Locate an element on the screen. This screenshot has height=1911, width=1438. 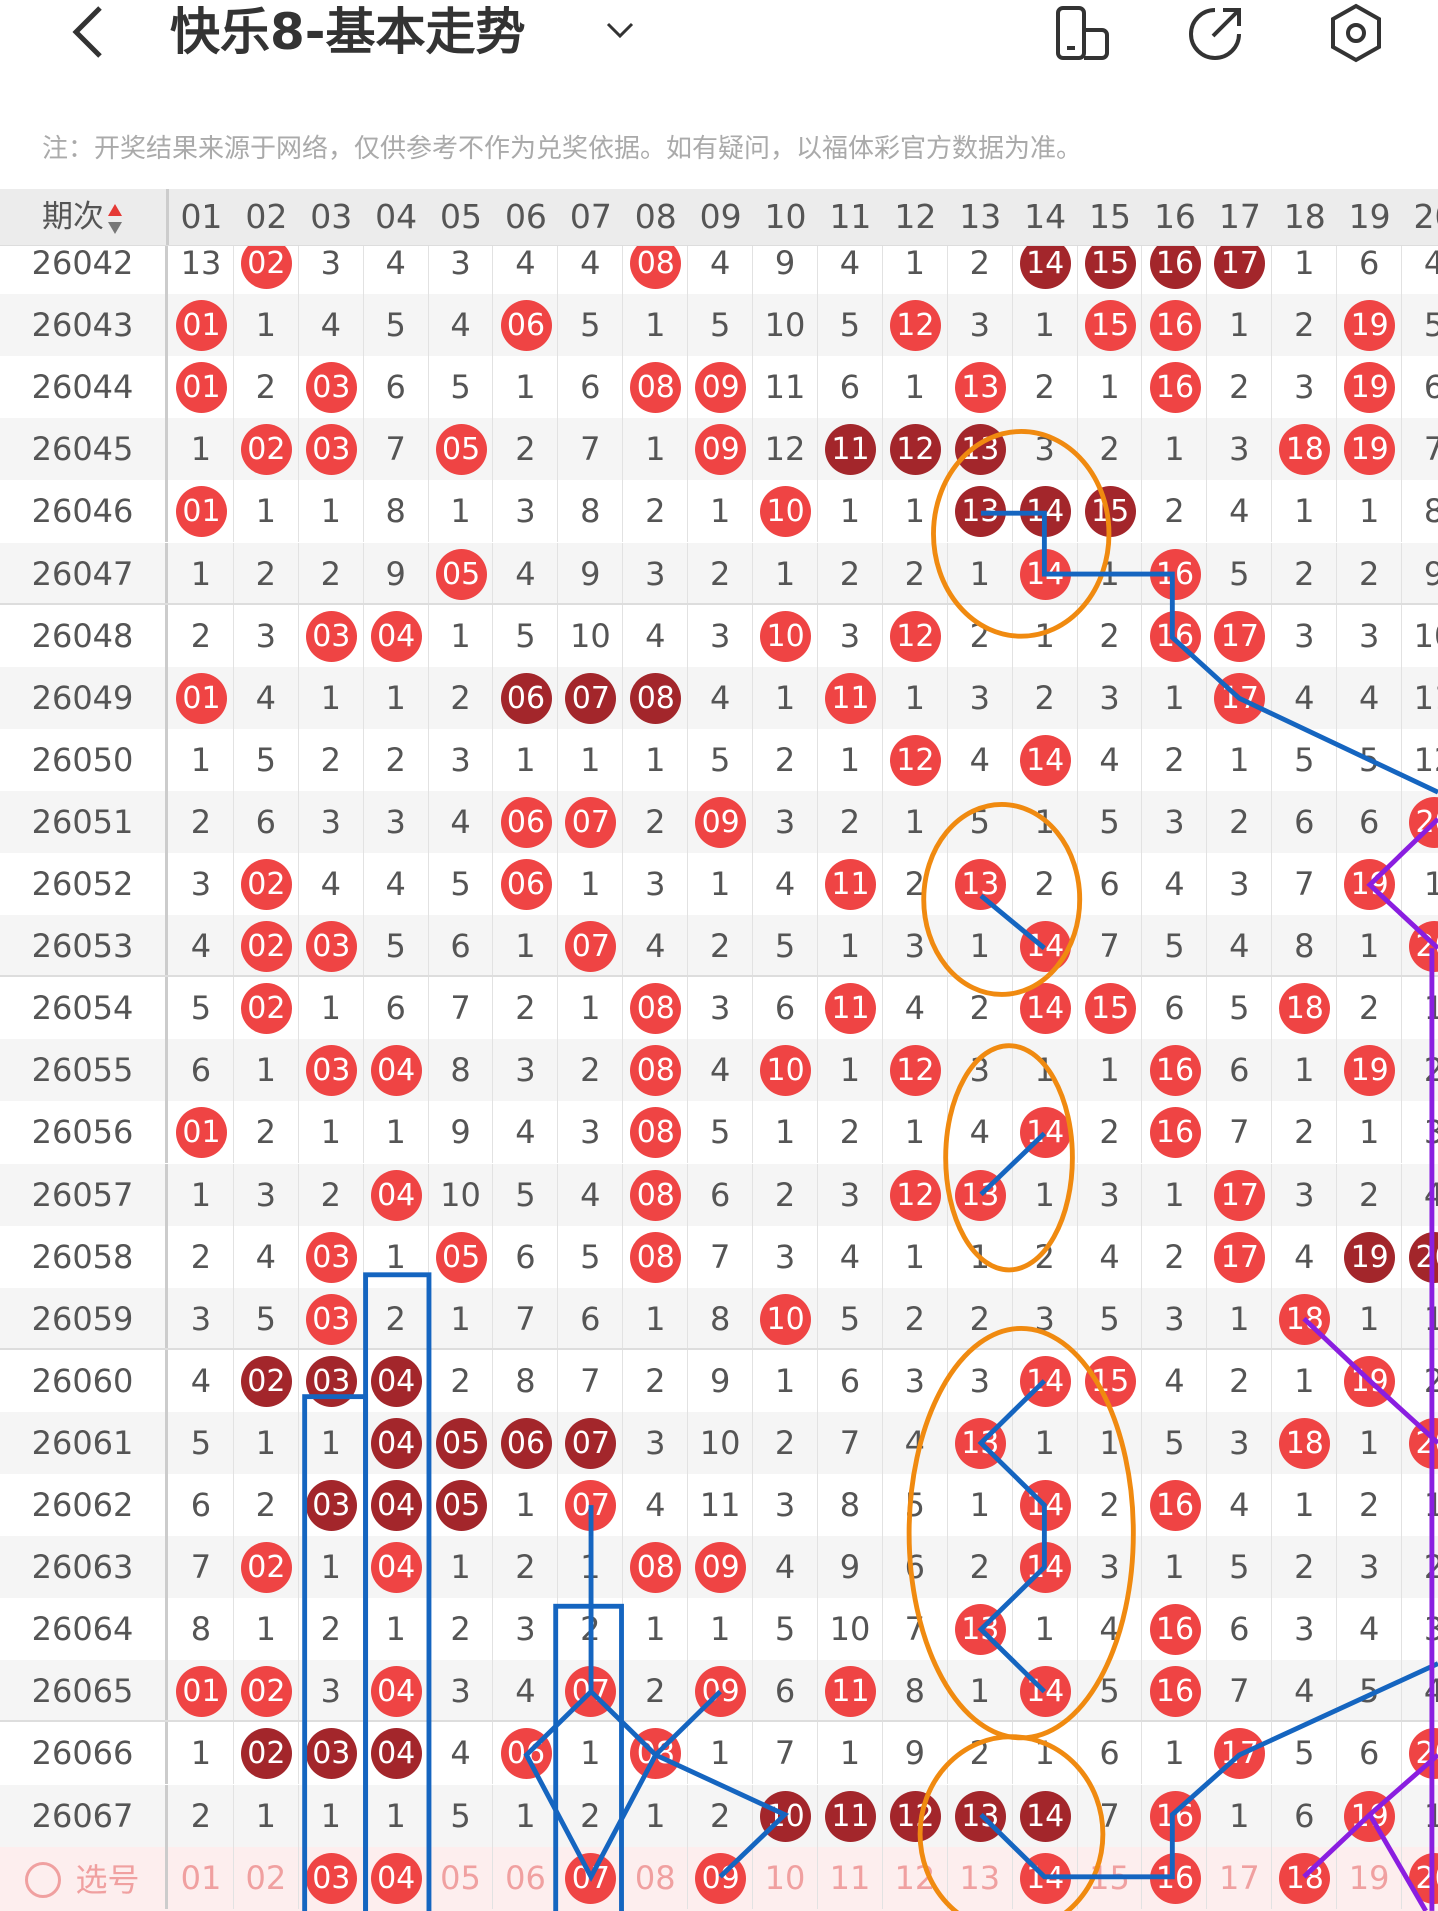
share-icon is located at coordinates (1216, 33).